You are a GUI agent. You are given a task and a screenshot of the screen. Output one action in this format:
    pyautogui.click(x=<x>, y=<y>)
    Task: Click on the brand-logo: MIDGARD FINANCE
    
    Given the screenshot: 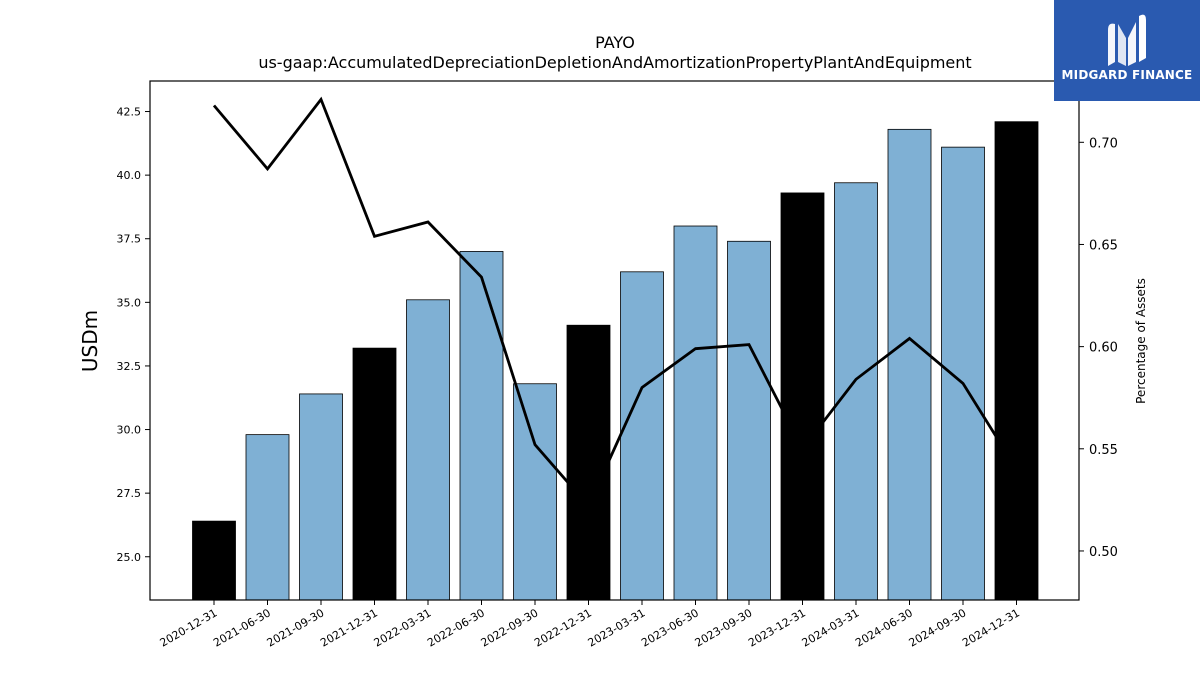 What is the action you would take?
    pyautogui.click(x=1127, y=50)
    